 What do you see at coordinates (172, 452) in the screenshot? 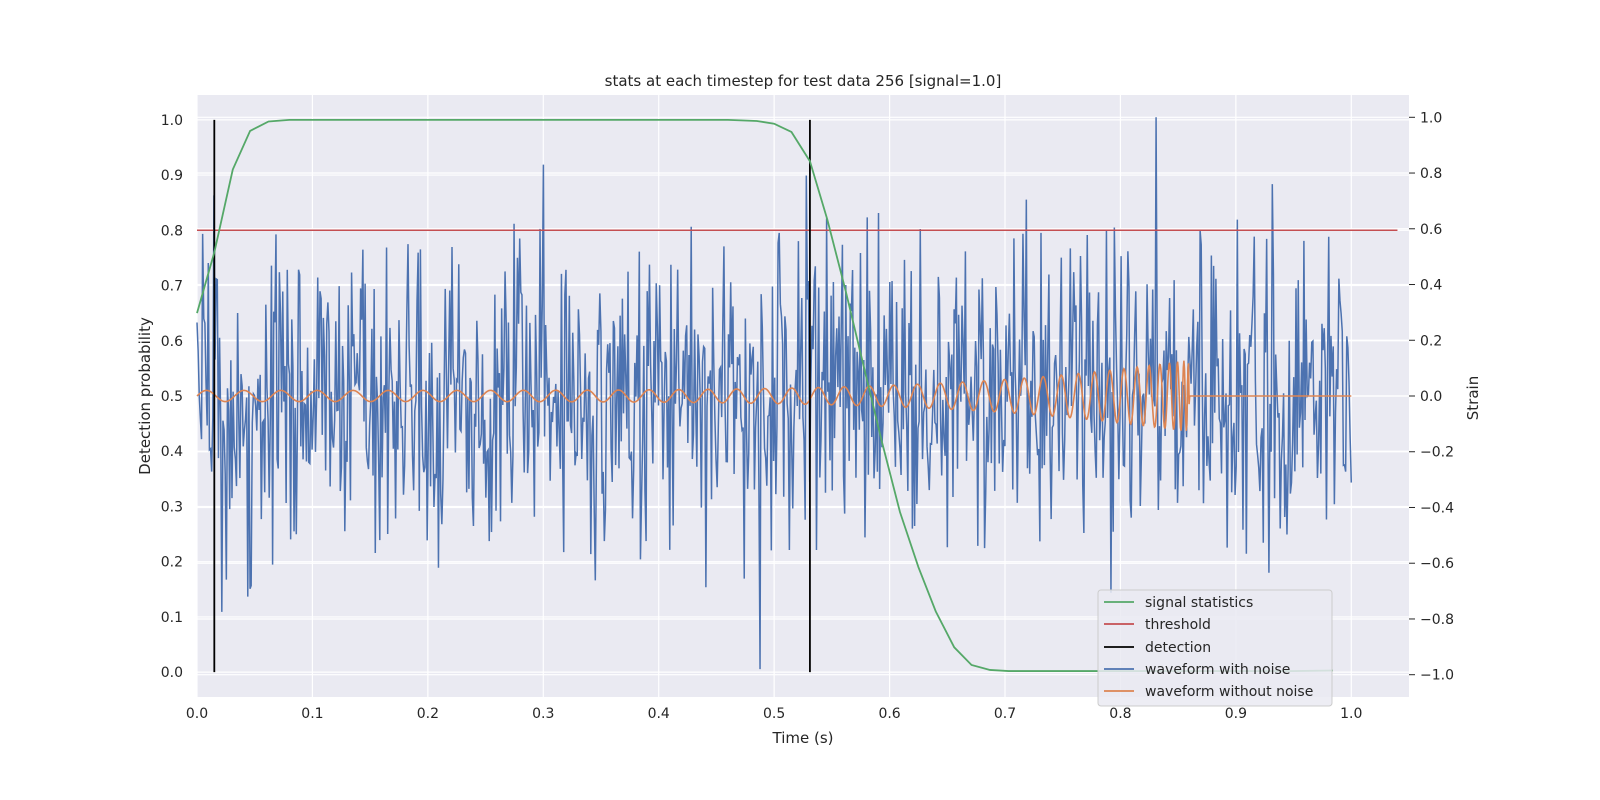
I see `y-tick-label: 0.4` at bounding box center [172, 452].